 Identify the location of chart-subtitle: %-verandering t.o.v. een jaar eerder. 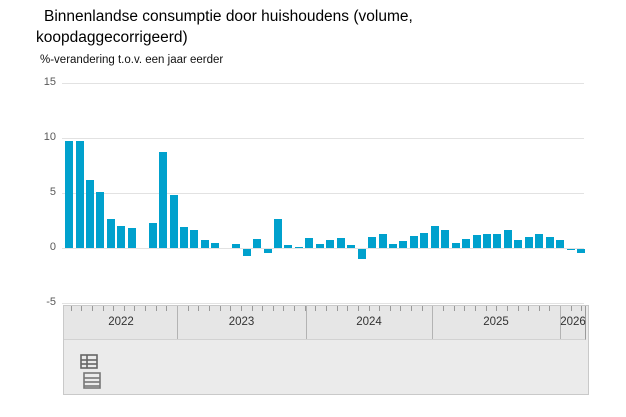
(132, 60).